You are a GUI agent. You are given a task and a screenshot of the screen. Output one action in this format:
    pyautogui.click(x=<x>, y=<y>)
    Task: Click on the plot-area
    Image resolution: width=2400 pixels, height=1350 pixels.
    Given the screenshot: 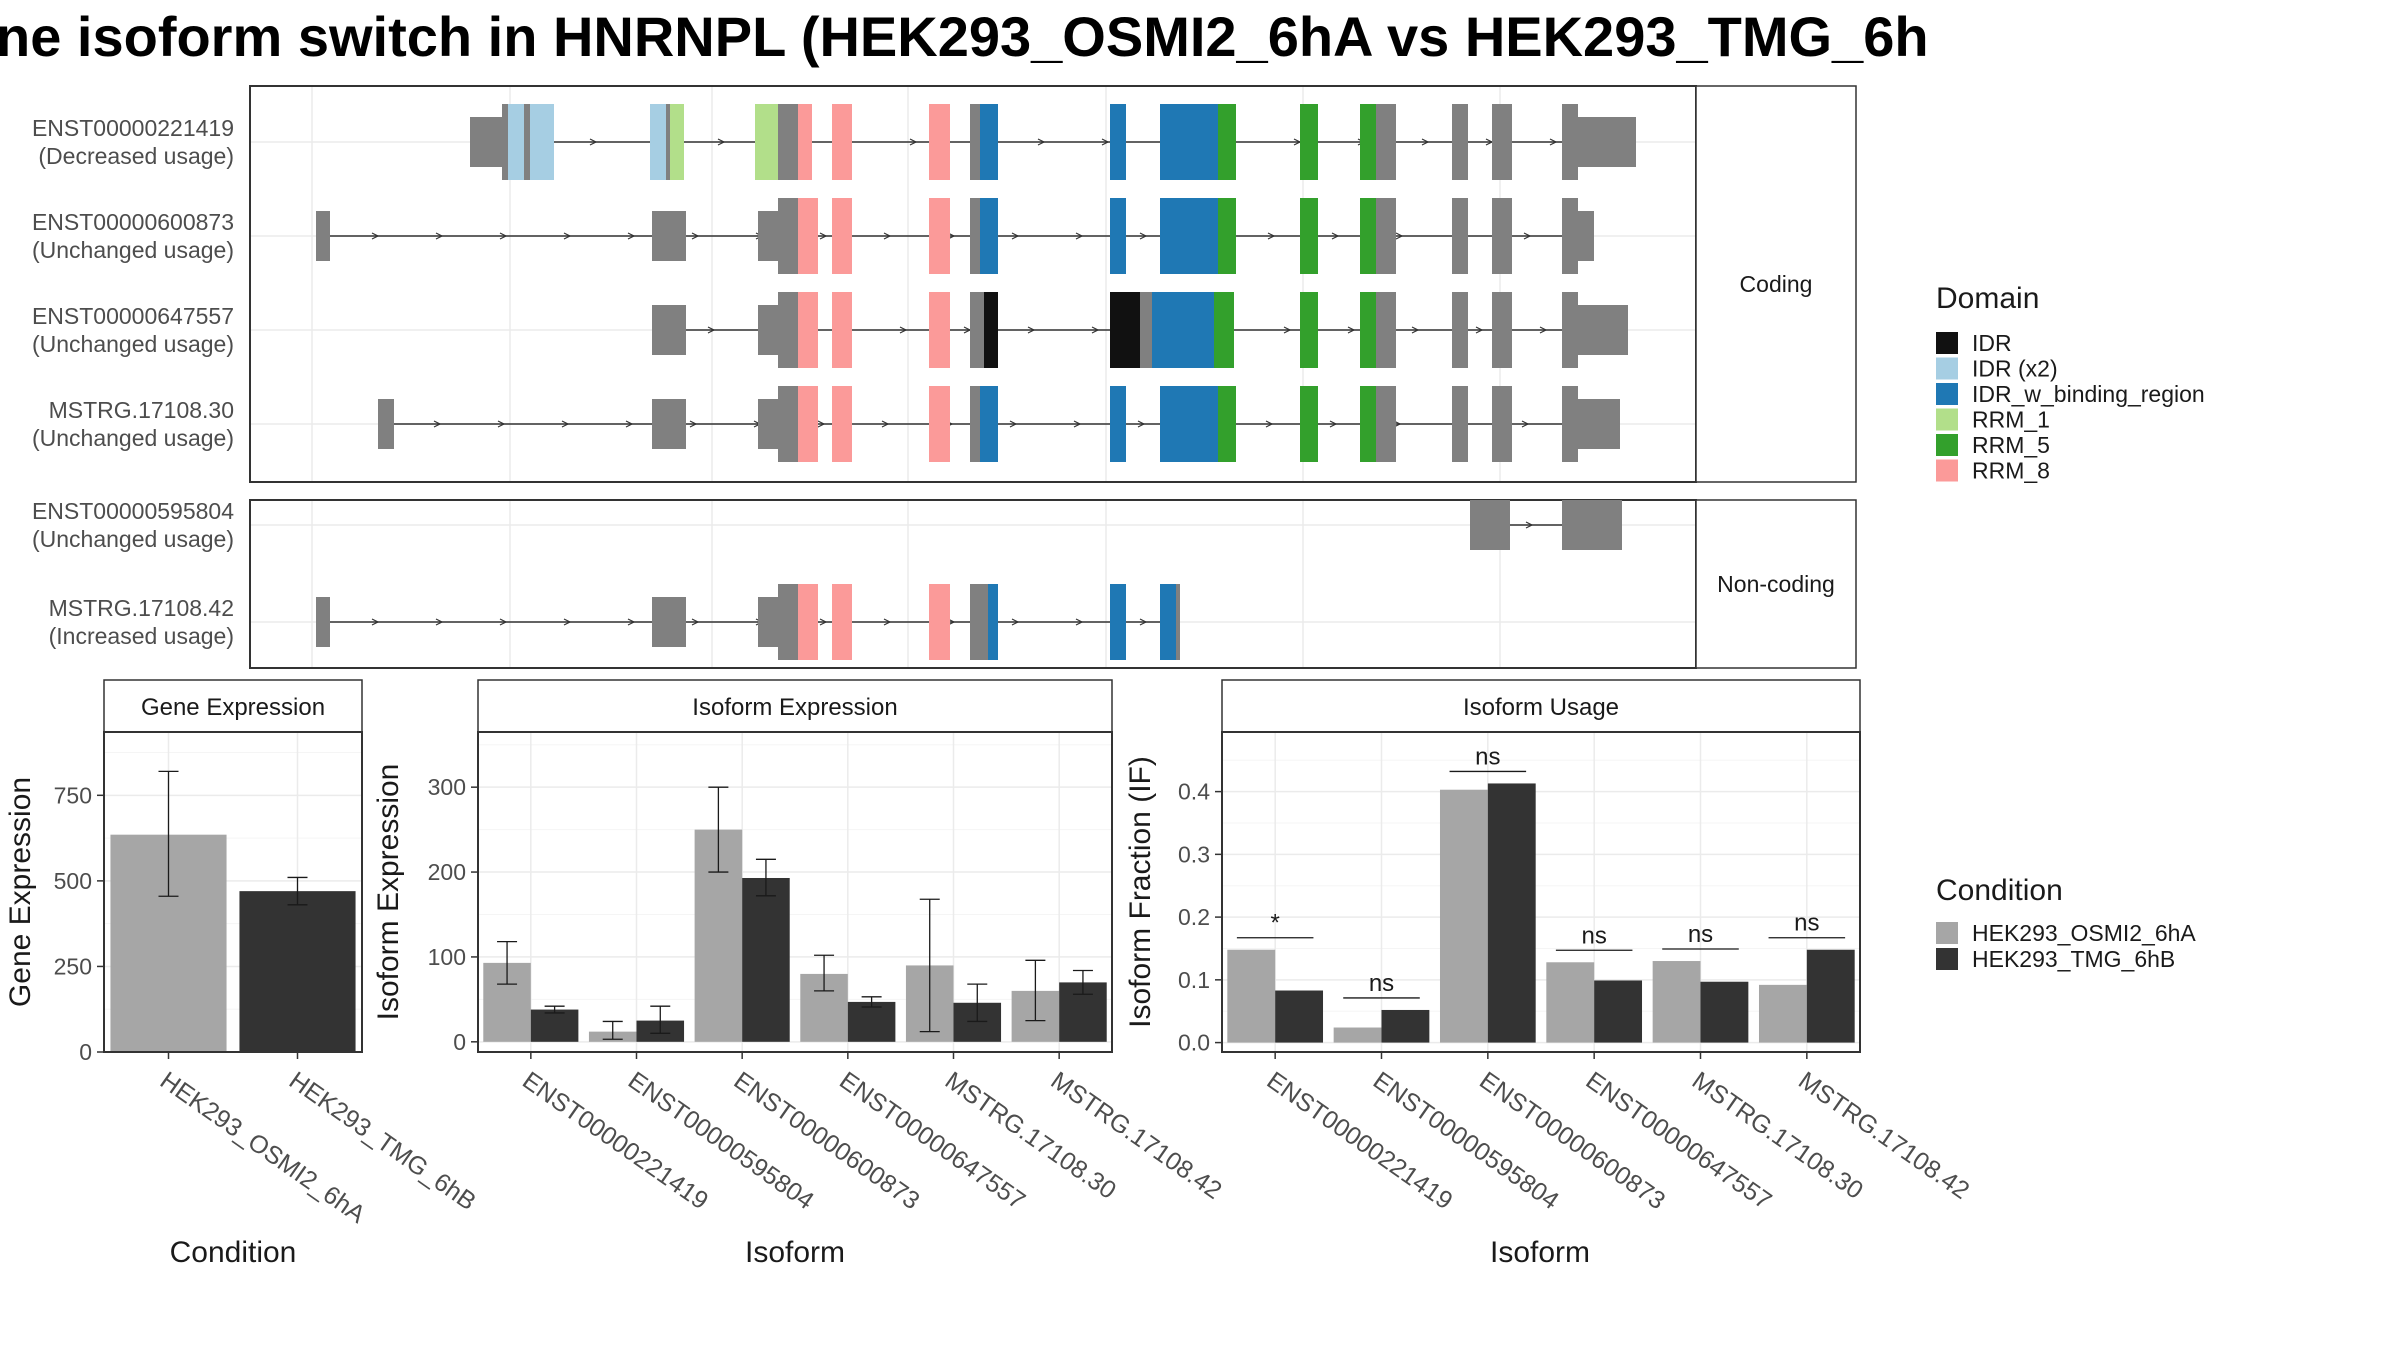 What is the action you would take?
    pyautogui.click(x=795, y=892)
    